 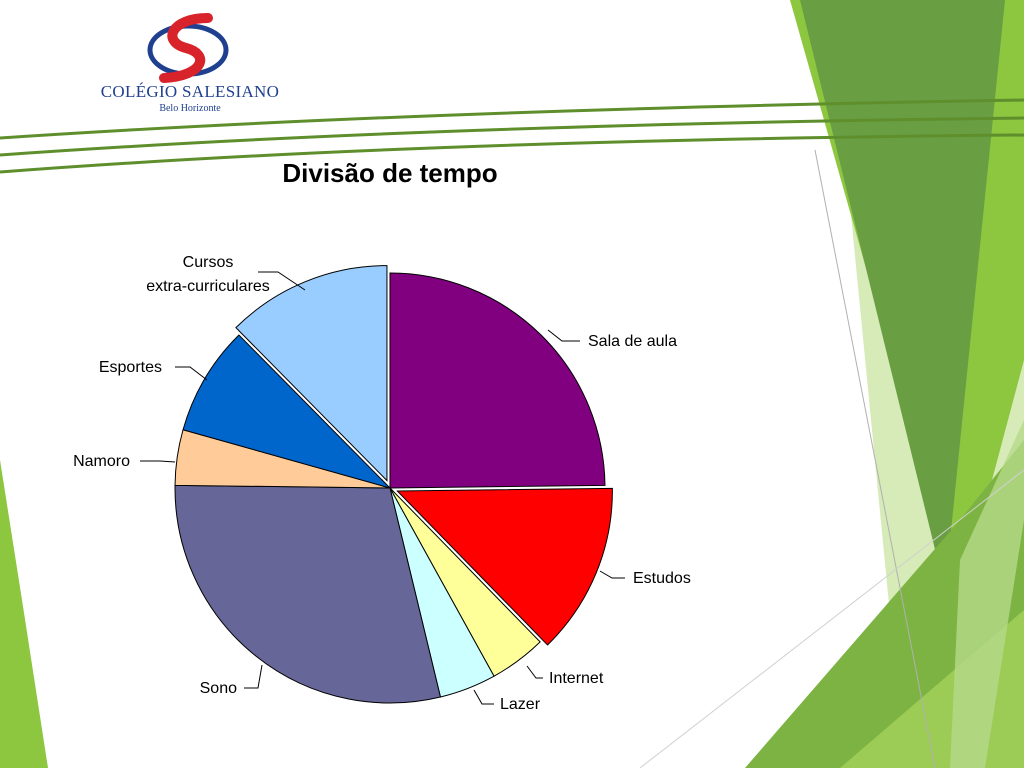 What do you see at coordinates (497, 380) in the screenshot?
I see `pie-slice-sala-de-aula` at bounding box center [497, 380].